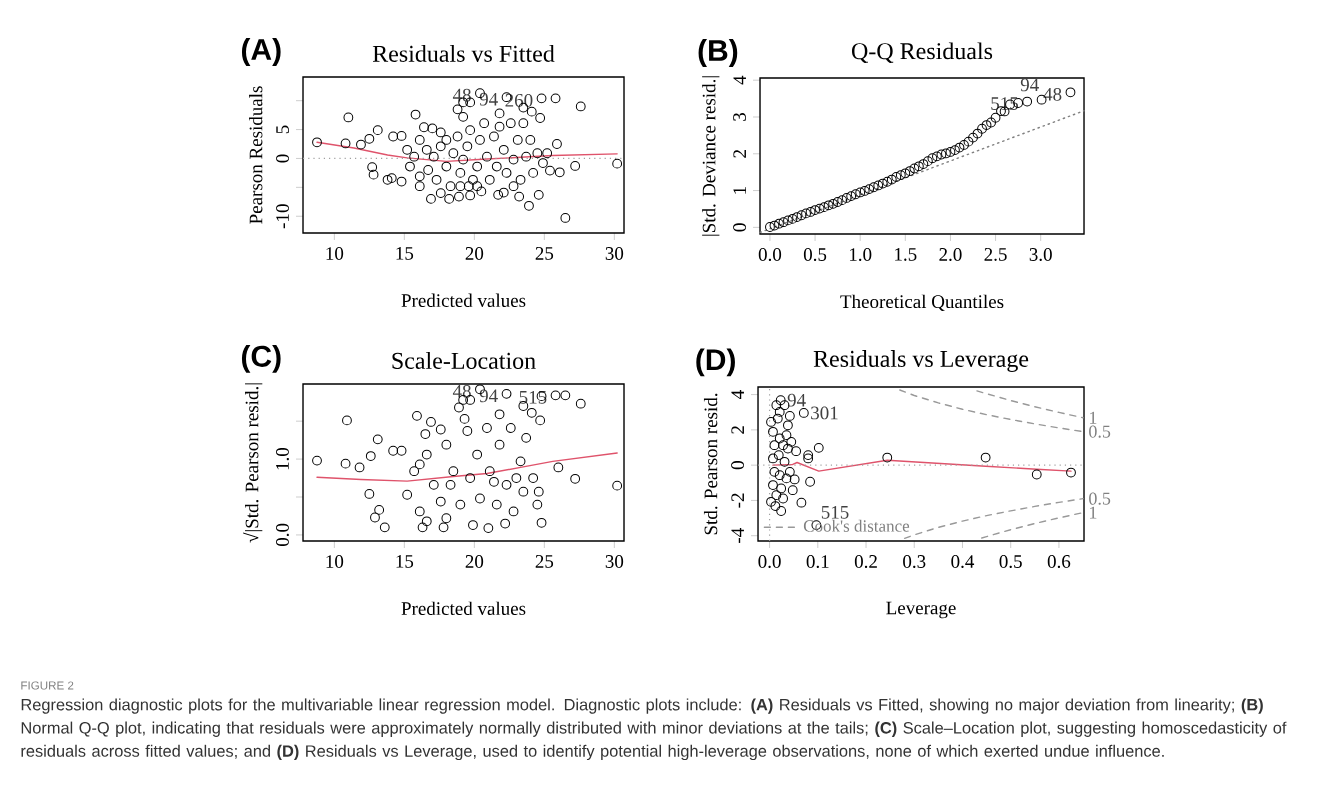 Image resolution: width=1325 pixels, height=802 pixels. Describe the element at coordinates (906, 254) in the screenshot. I see `x-tick-label: 1.5` at that location.